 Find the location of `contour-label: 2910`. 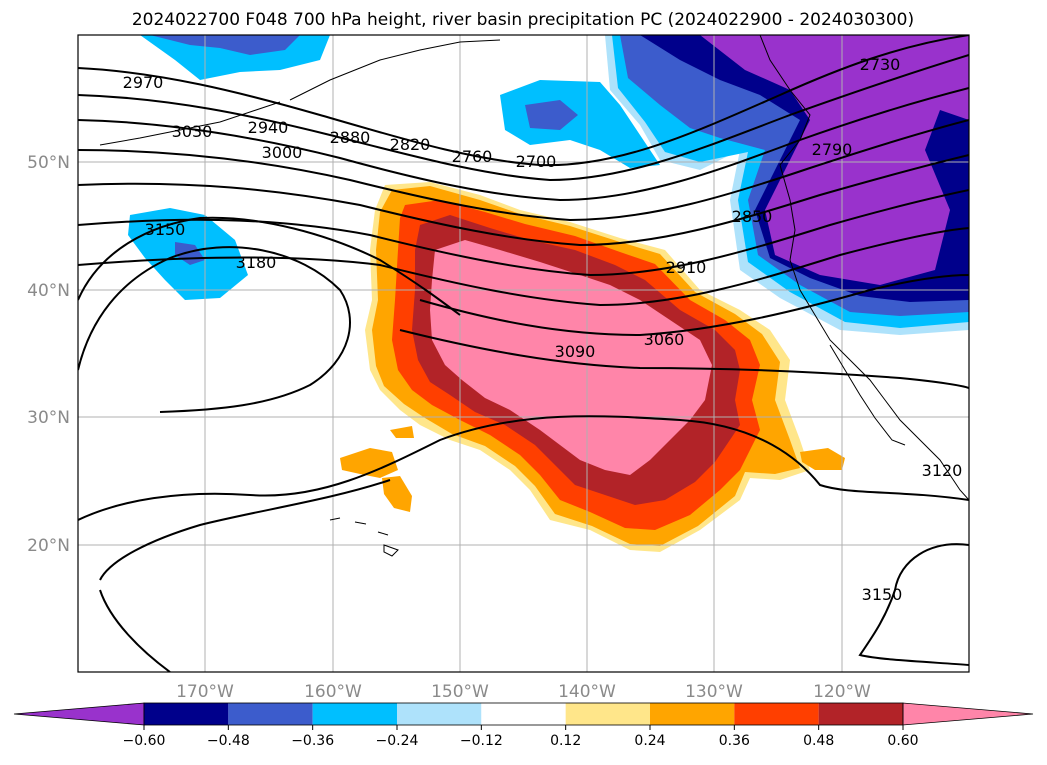

contour-label: 2910 is located at coordinates (686, 267).